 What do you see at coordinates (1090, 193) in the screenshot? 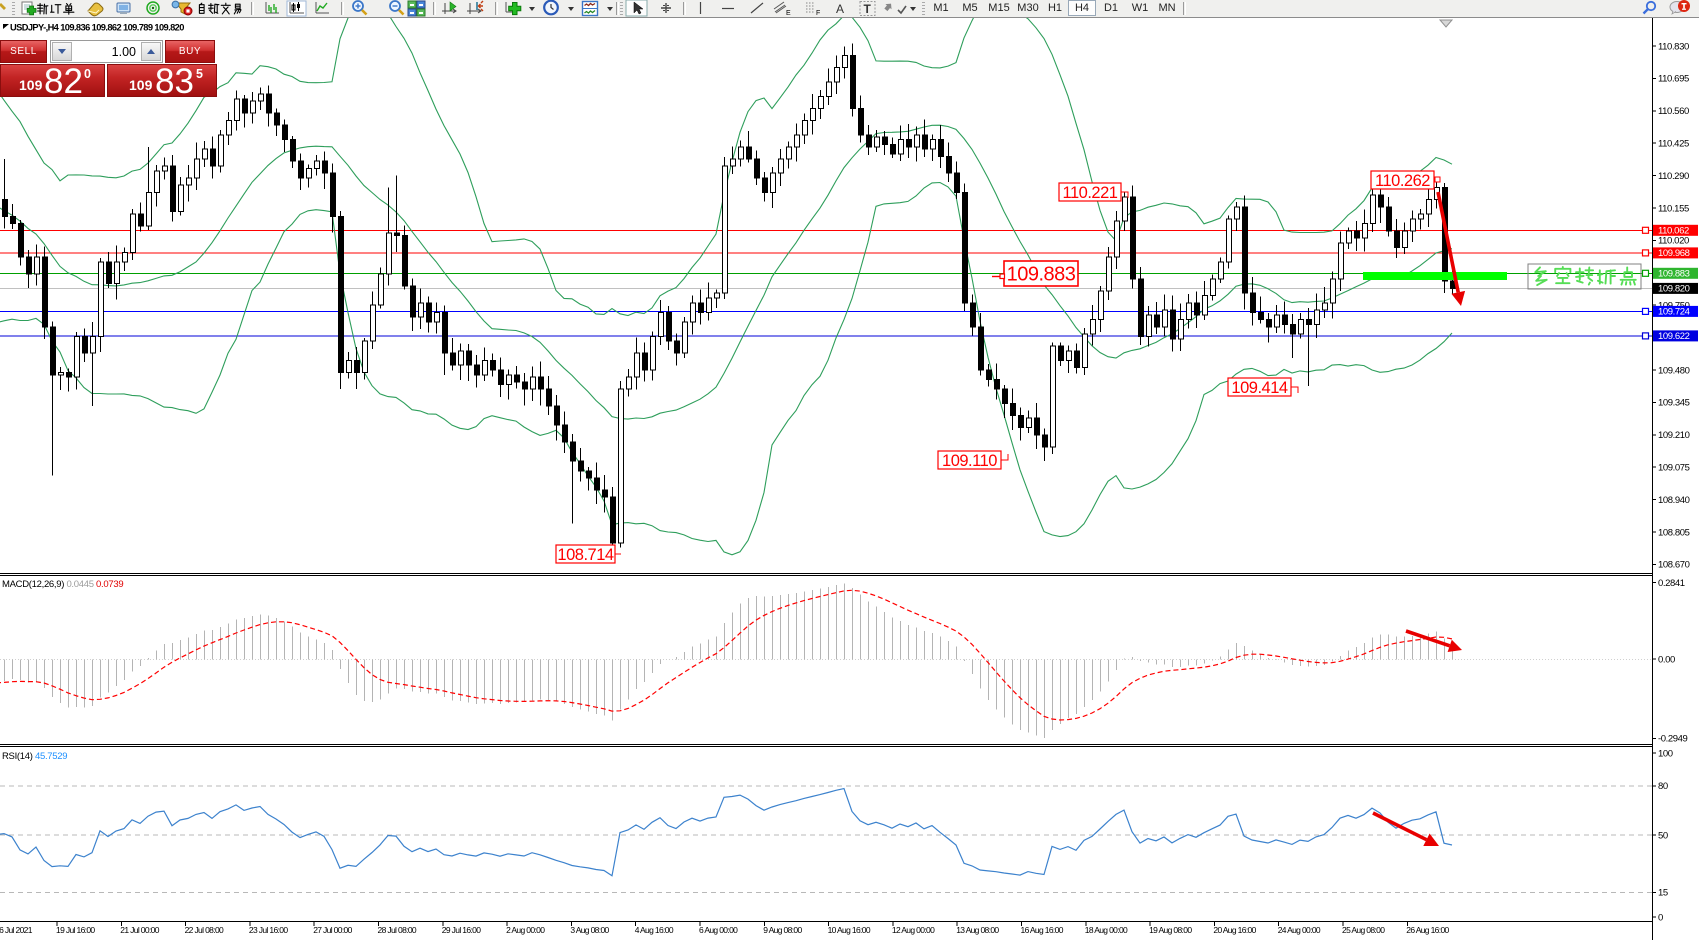
I see `svg-text: 110.221` at bounding box center [1090, 193].